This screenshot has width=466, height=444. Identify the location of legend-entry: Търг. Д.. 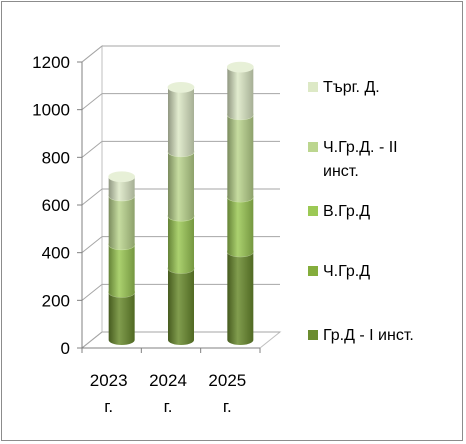
(344, 87).